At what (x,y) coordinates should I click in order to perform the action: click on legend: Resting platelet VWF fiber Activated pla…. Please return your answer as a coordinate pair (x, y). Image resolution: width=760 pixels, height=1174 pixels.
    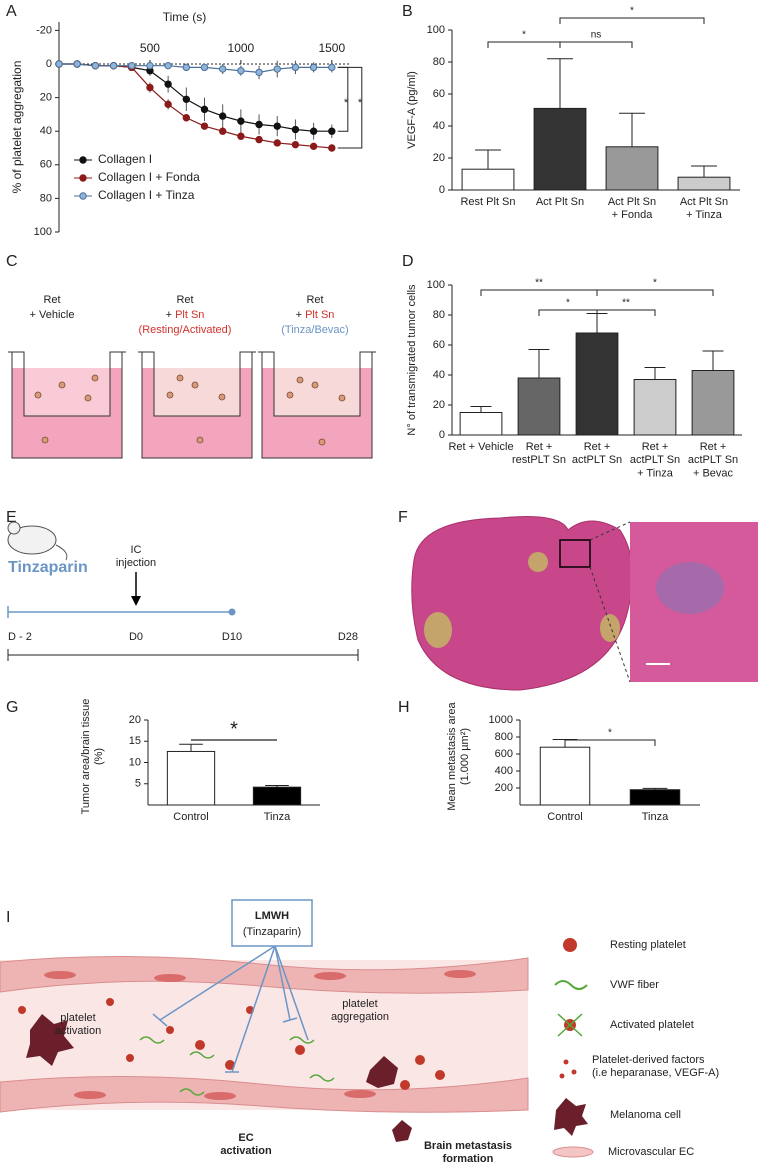
    Looking at the image, I should click on (635, 1048).